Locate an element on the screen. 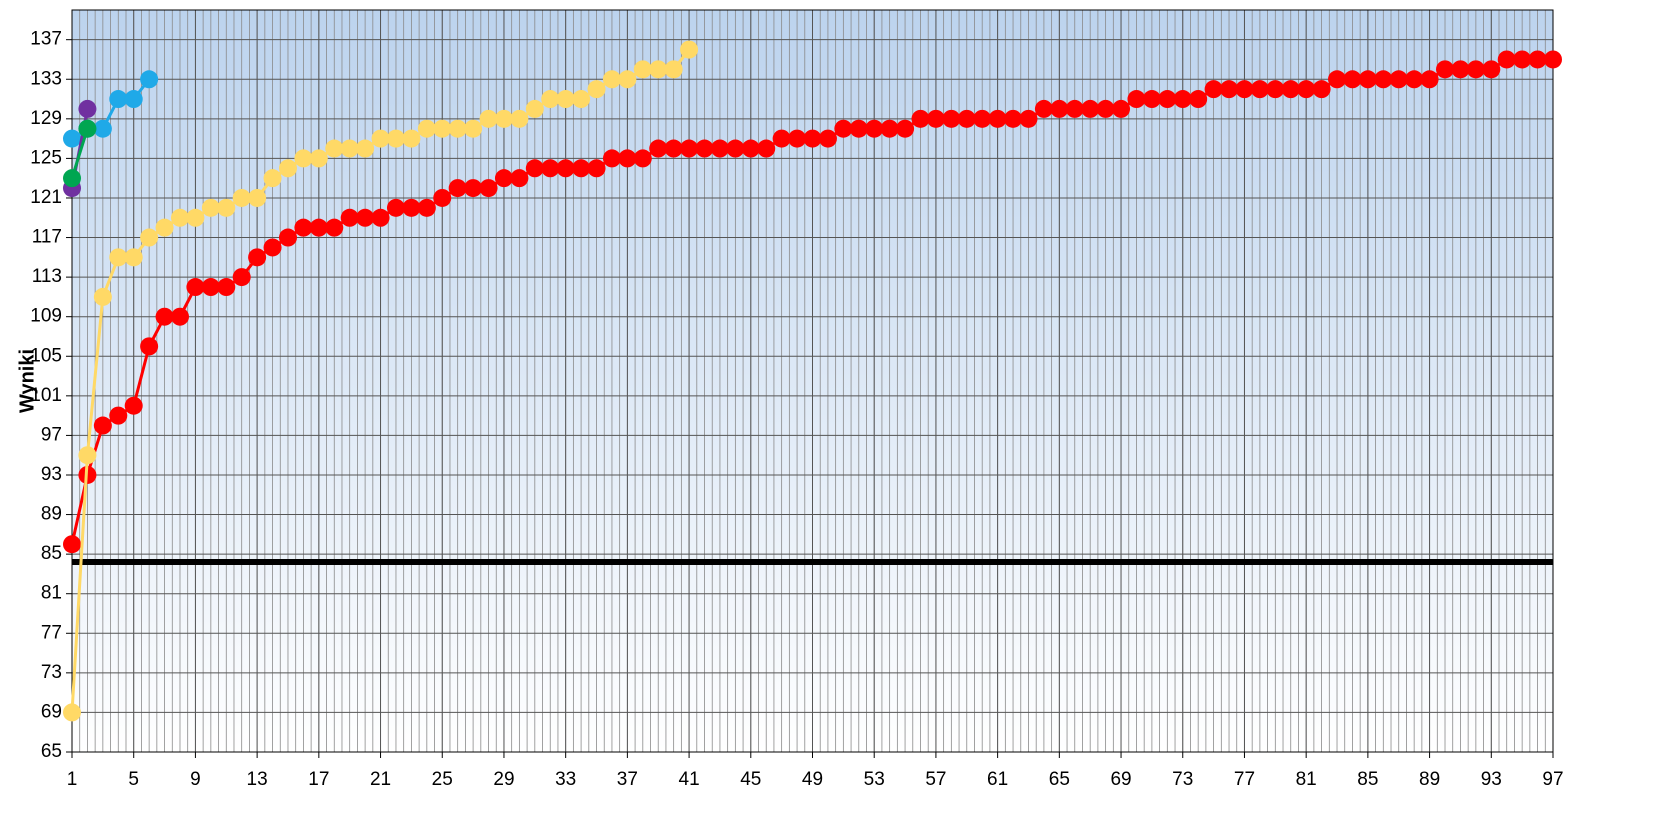  x-tick-label: 49 is located at coordinates (812, 779).